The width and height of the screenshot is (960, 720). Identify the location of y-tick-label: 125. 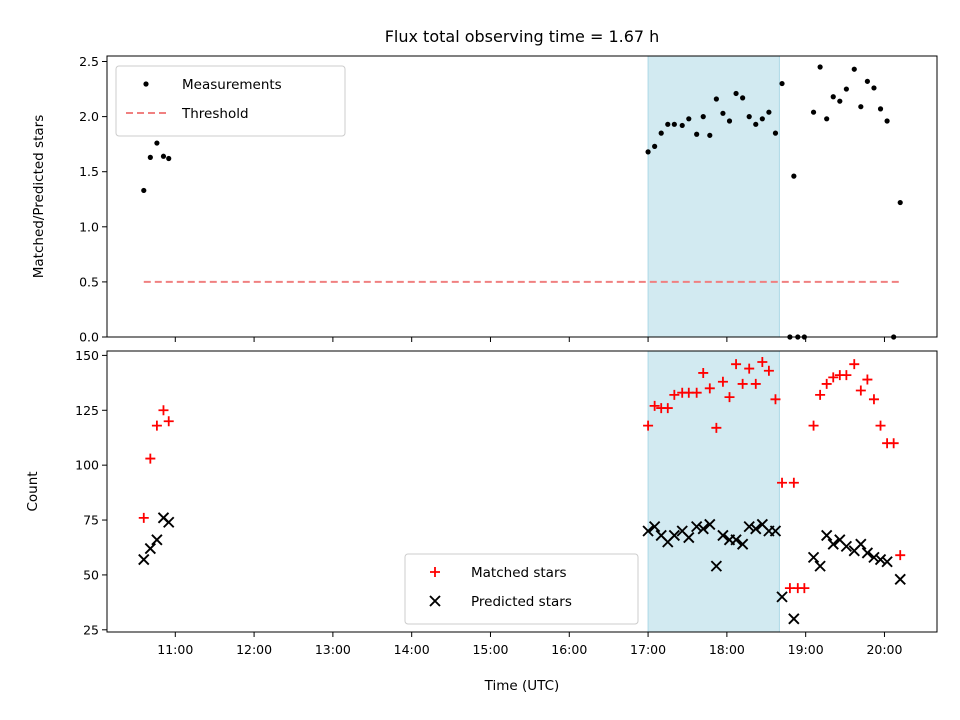
(87, 410).